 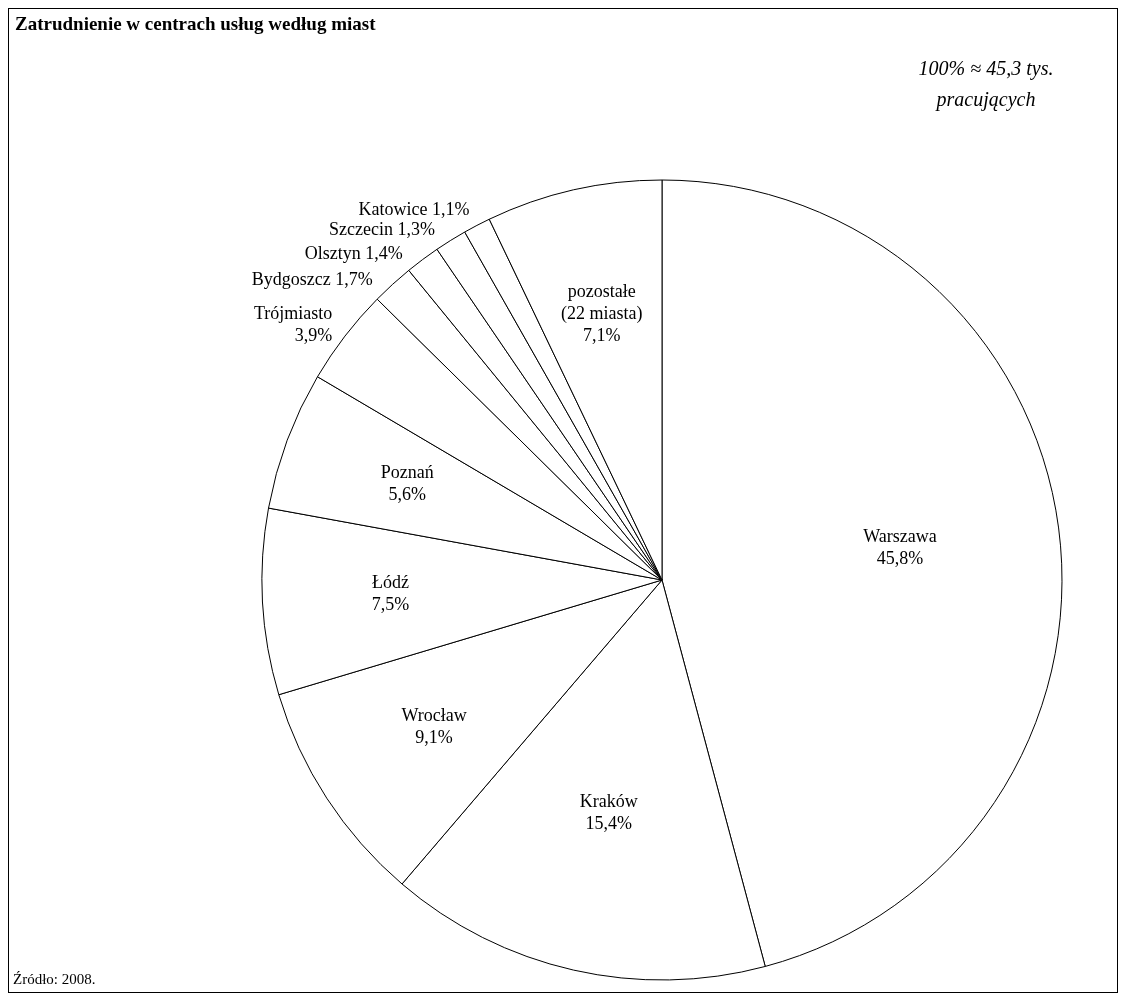 What do you see at coordinates (434, 737) in the screenshot?
I see `data-label: 9,1%` at bounding box center [434, 737].